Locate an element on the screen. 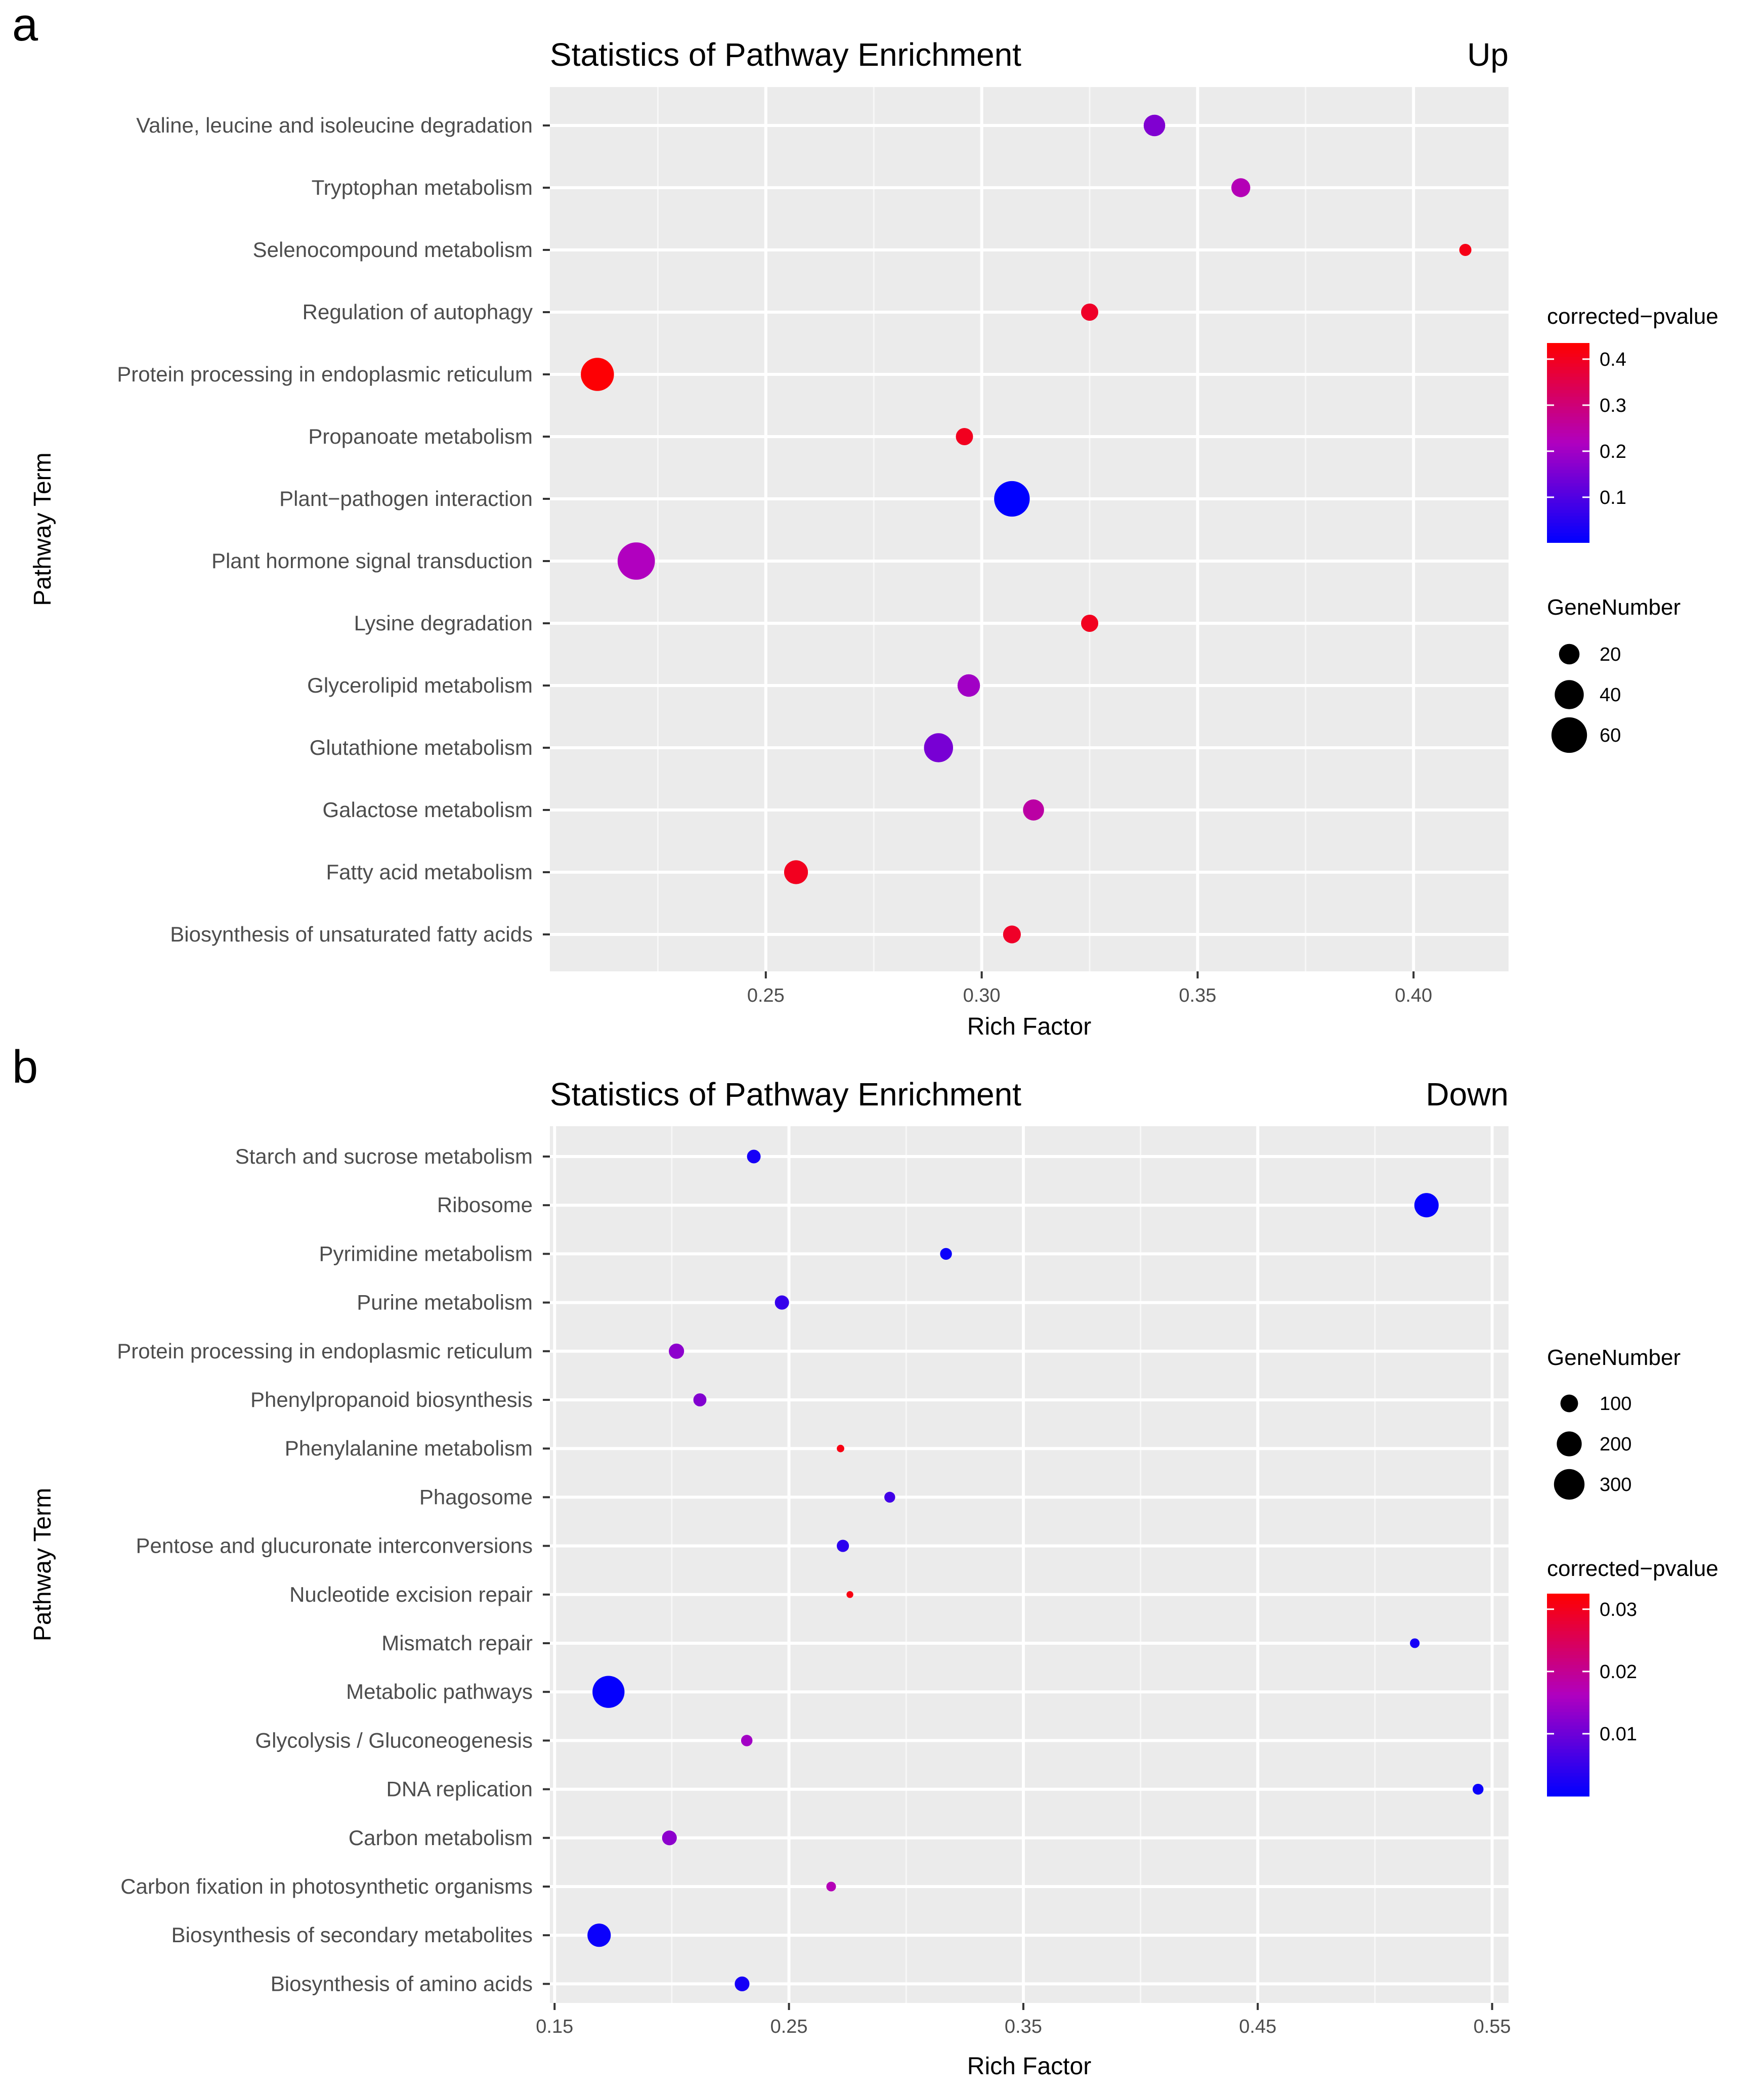 The height and width of the screenshot is (2095, 1764). y-tick-label: Starch and sucrose metabolism is located at coordinates (384, 1156).